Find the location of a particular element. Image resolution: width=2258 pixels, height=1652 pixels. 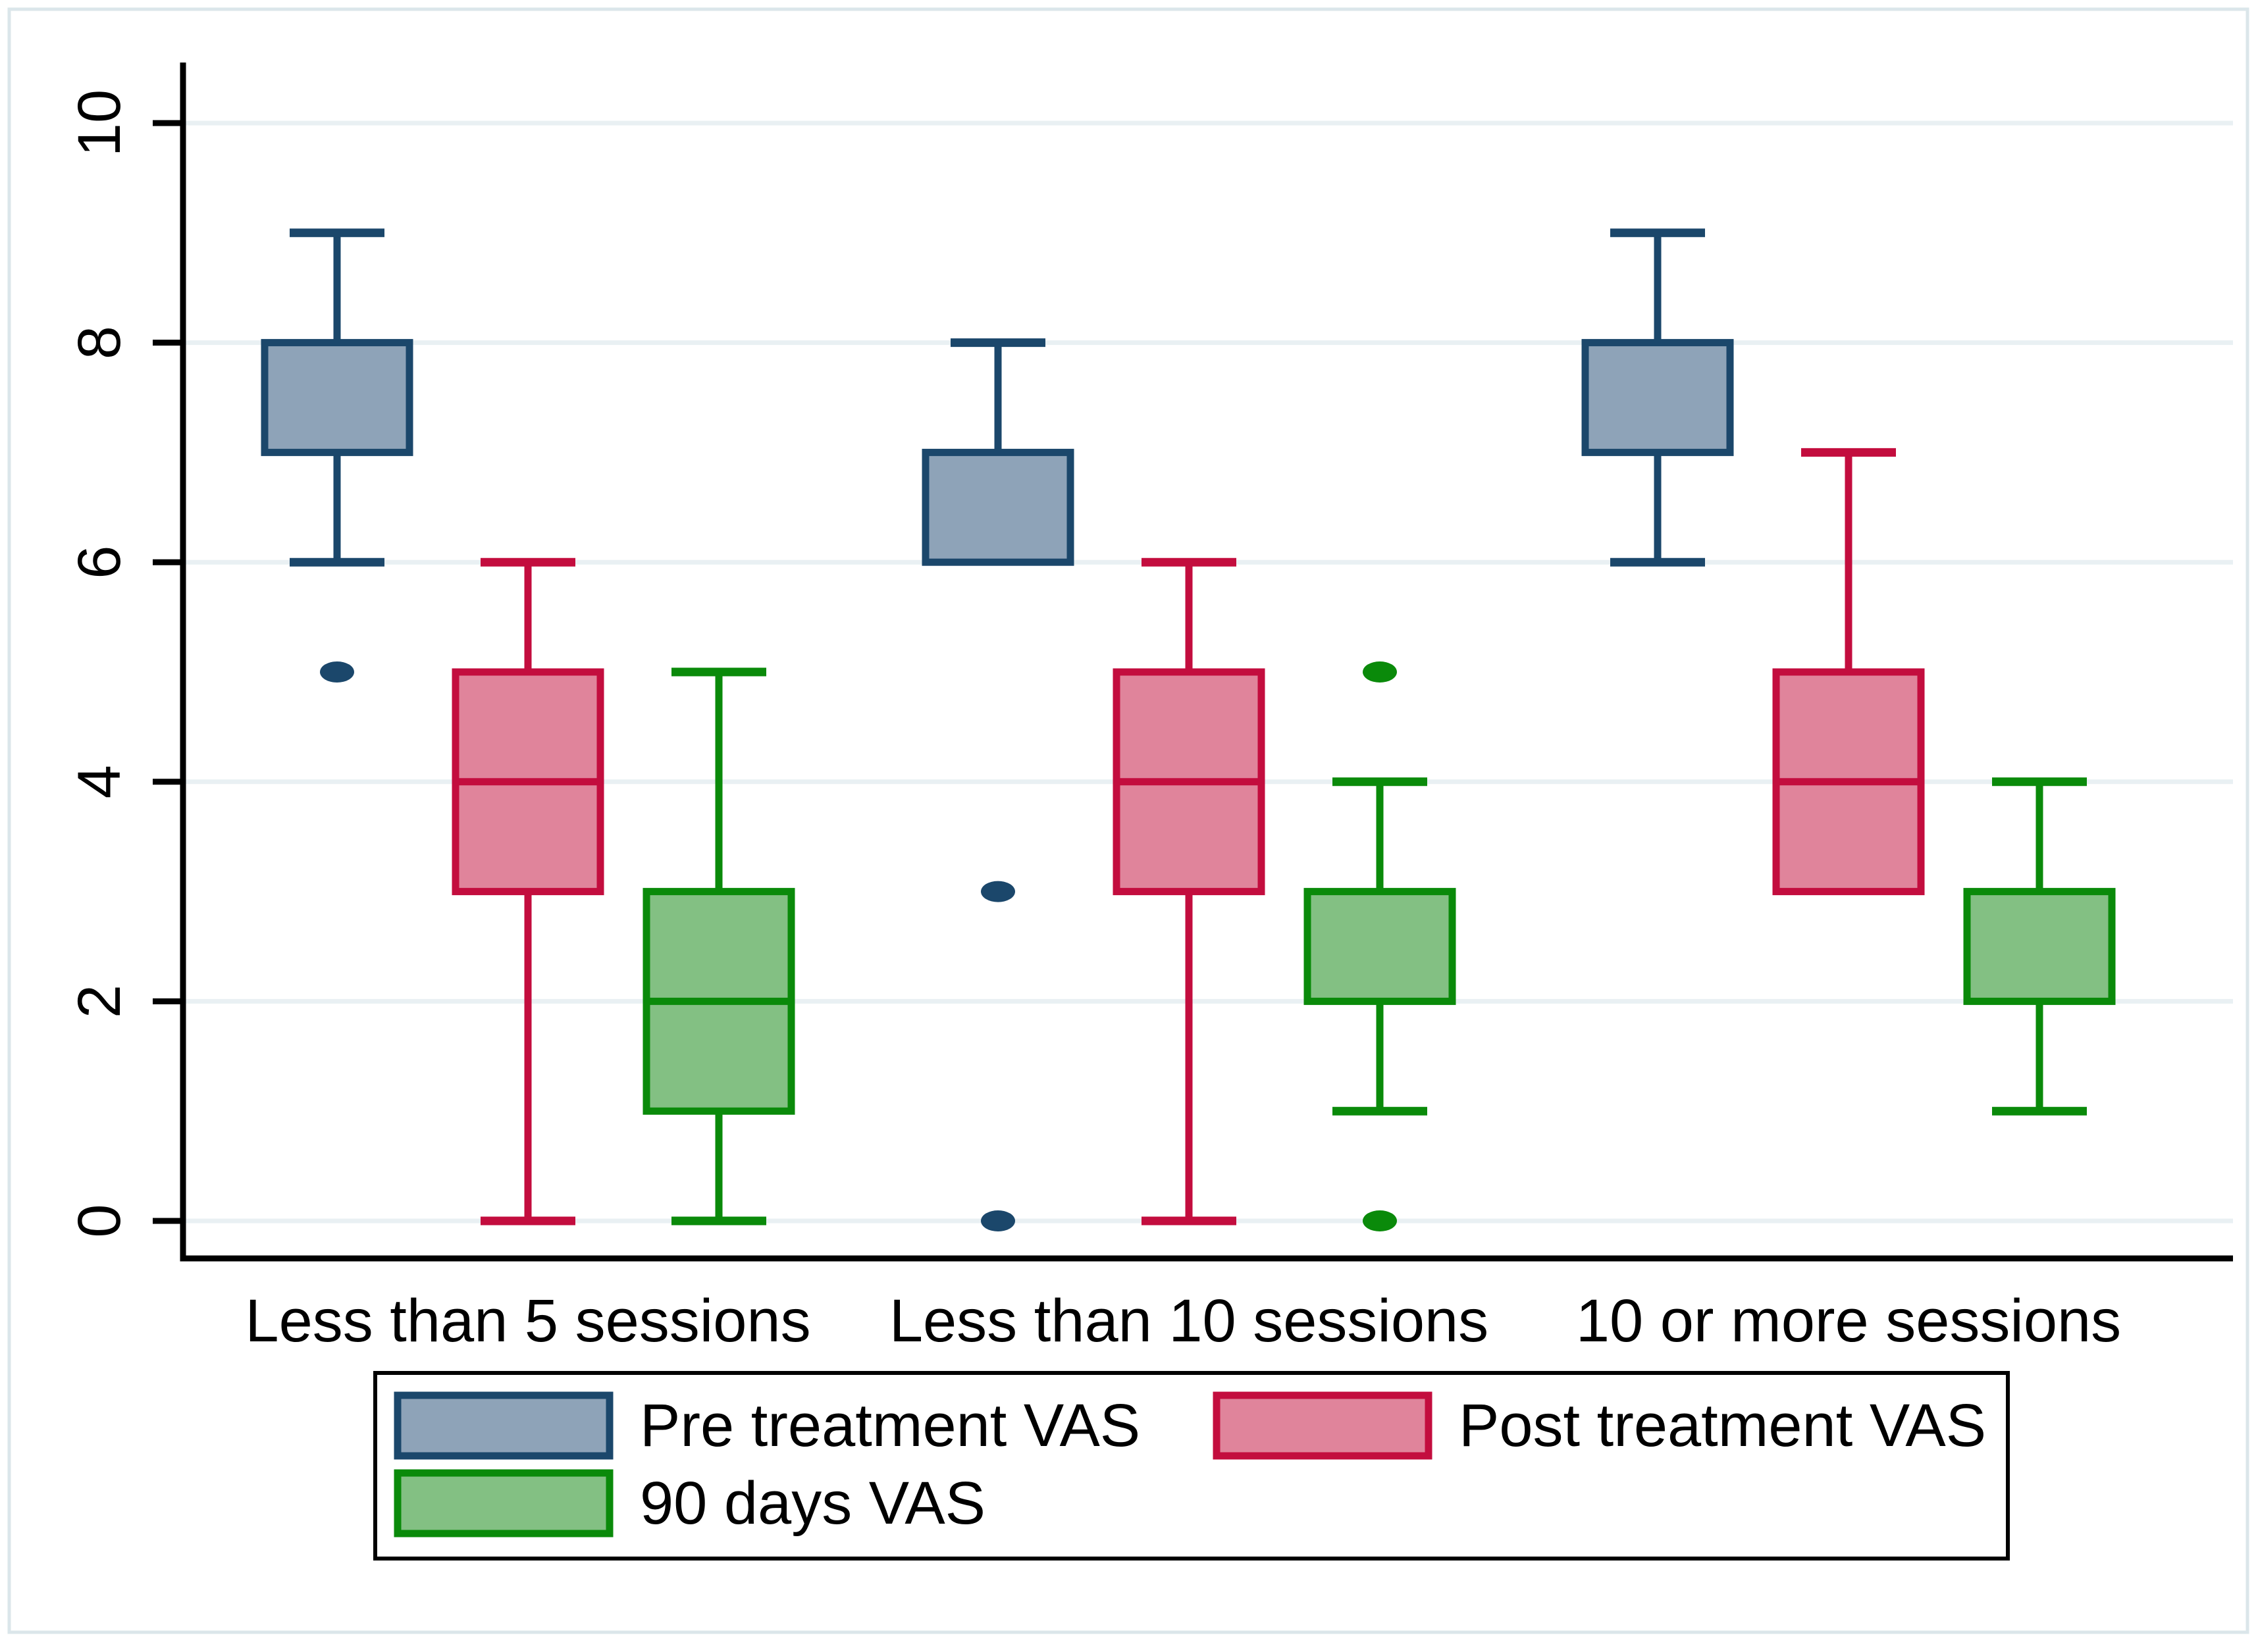

legend-box is located at coordinates (1191, 1466).